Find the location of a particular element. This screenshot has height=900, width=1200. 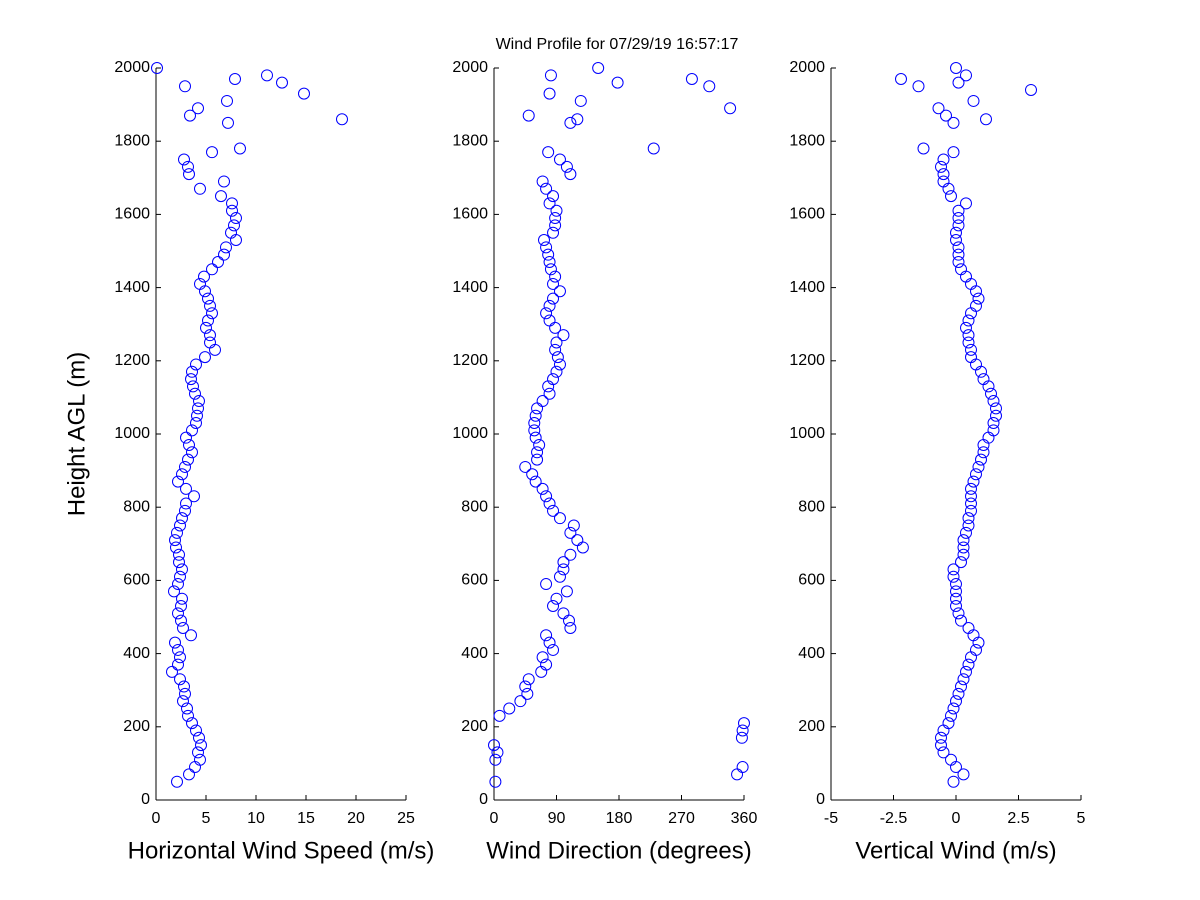

x-axis-label: Horizontal Wind Speed (m/s) is located at coordinates (281, 850).